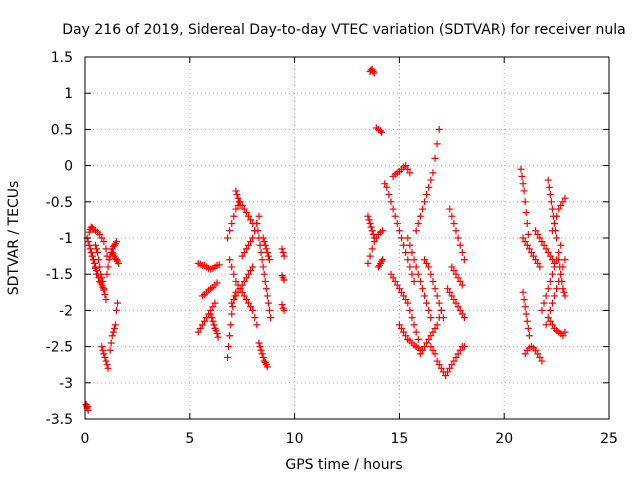 This screenshot has height=480, width=640. Describe the element at coordinates (343, 465) in the screenshot. I see `x-axis-label: GPS time / hours` at that location.